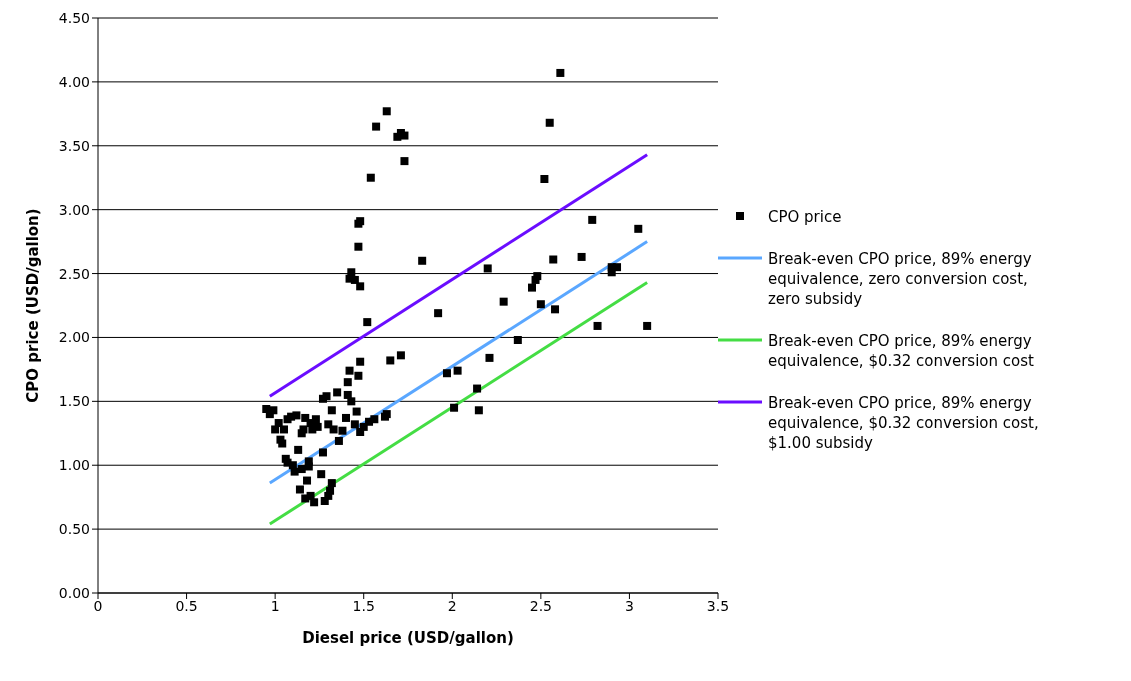 This screenshot has width=1131, height=681. Describe the element at coordinates (904, 422) in the screenshot. I see `legend-label: Break-even CPO price, 89% energy equivalence, $0.32 conversion cost, $1.00 subsidy` at that location.